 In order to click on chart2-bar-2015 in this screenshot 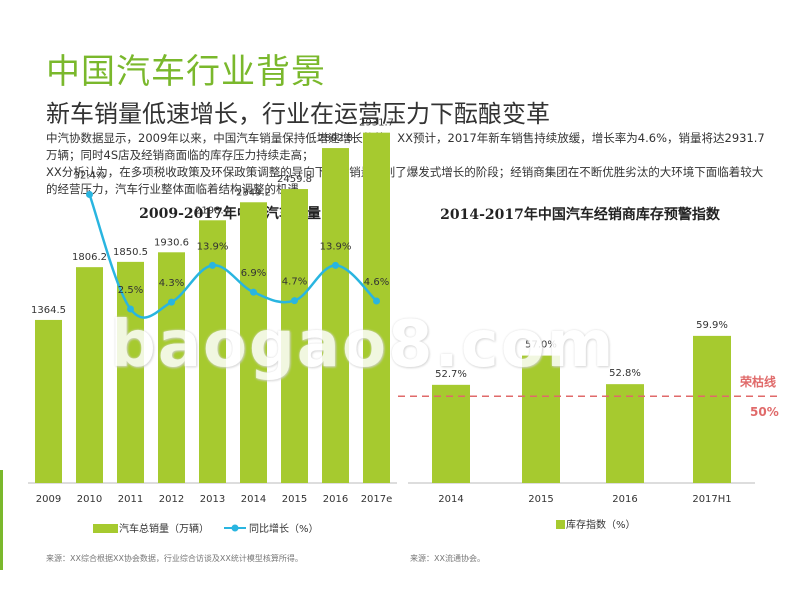, I will do `click(541, 419)`.